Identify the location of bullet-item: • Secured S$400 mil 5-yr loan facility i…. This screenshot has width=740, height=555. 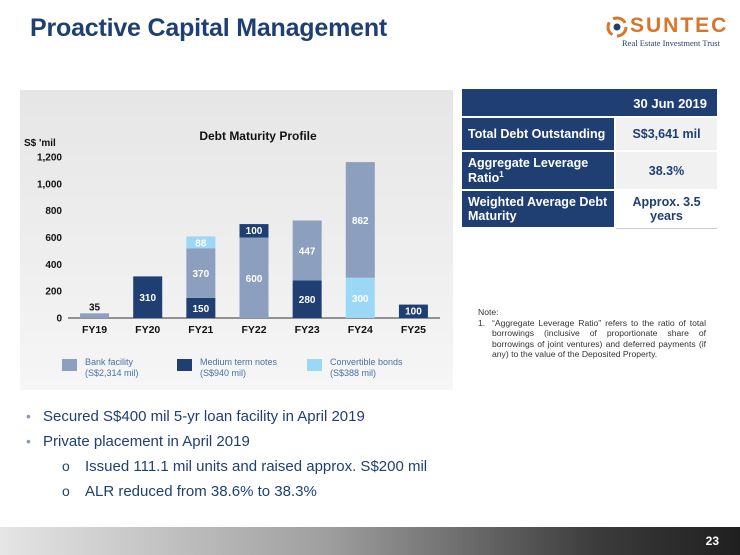
(226, 420).